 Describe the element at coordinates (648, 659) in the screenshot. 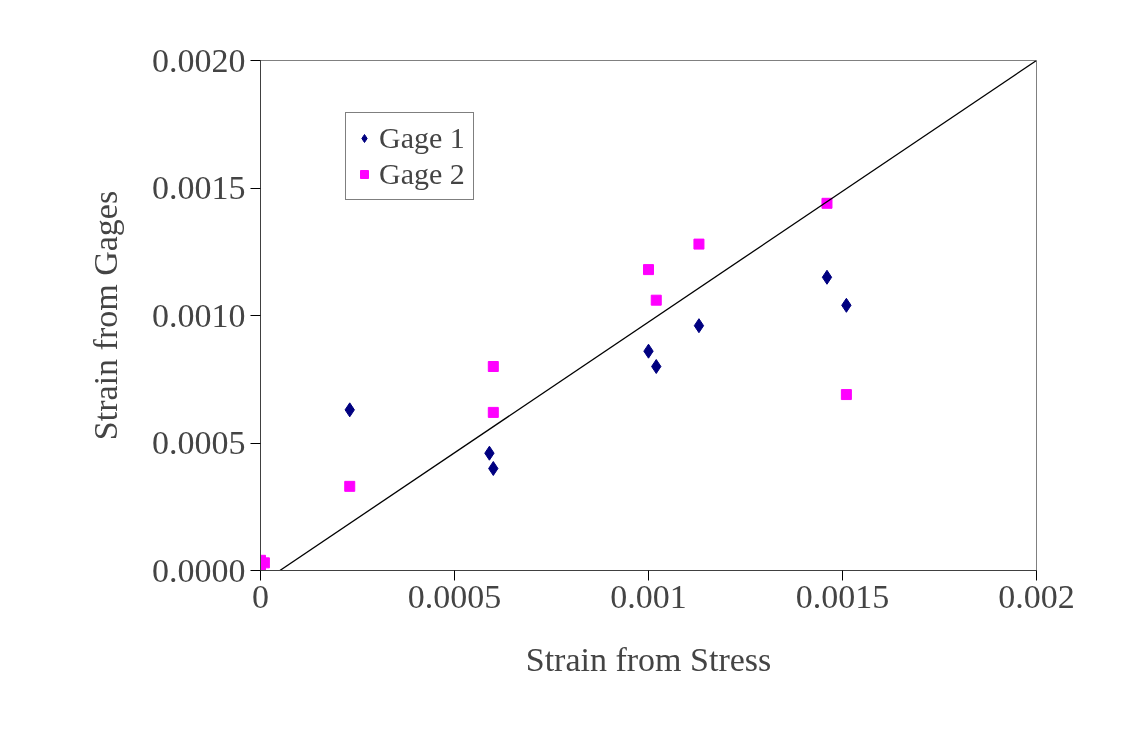

I see `x-axis-title: Strain from Stress` at that location.